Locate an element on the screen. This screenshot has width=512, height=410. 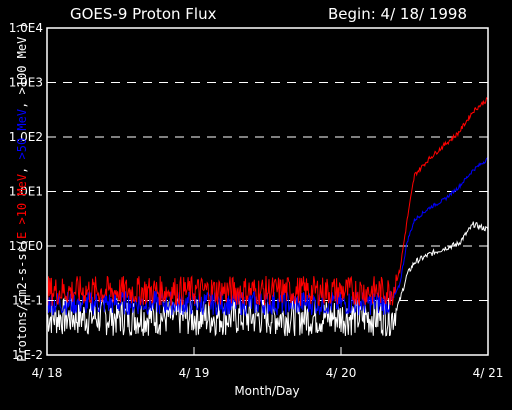
y-axis-label-part: >100 MeV is located at coordinates (22, 66).